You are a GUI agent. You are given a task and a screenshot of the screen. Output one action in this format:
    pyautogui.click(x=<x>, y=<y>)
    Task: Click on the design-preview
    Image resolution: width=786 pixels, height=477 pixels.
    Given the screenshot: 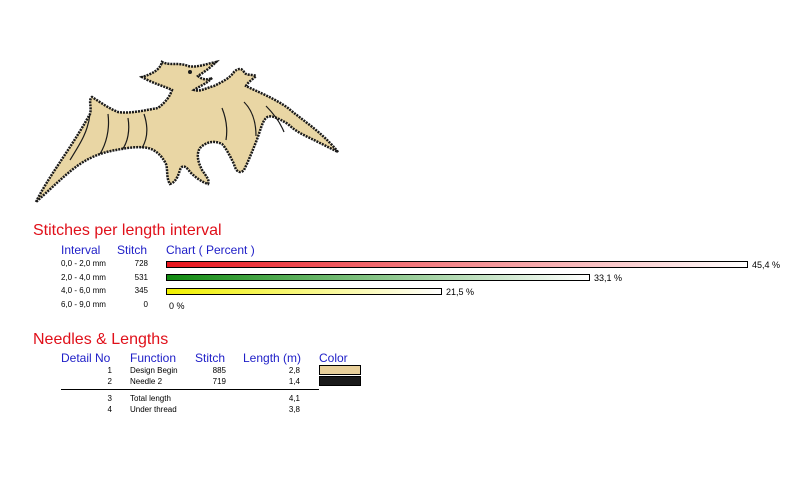 What is the action you would take?
    pyautogui.click(x=186, y=129)
    